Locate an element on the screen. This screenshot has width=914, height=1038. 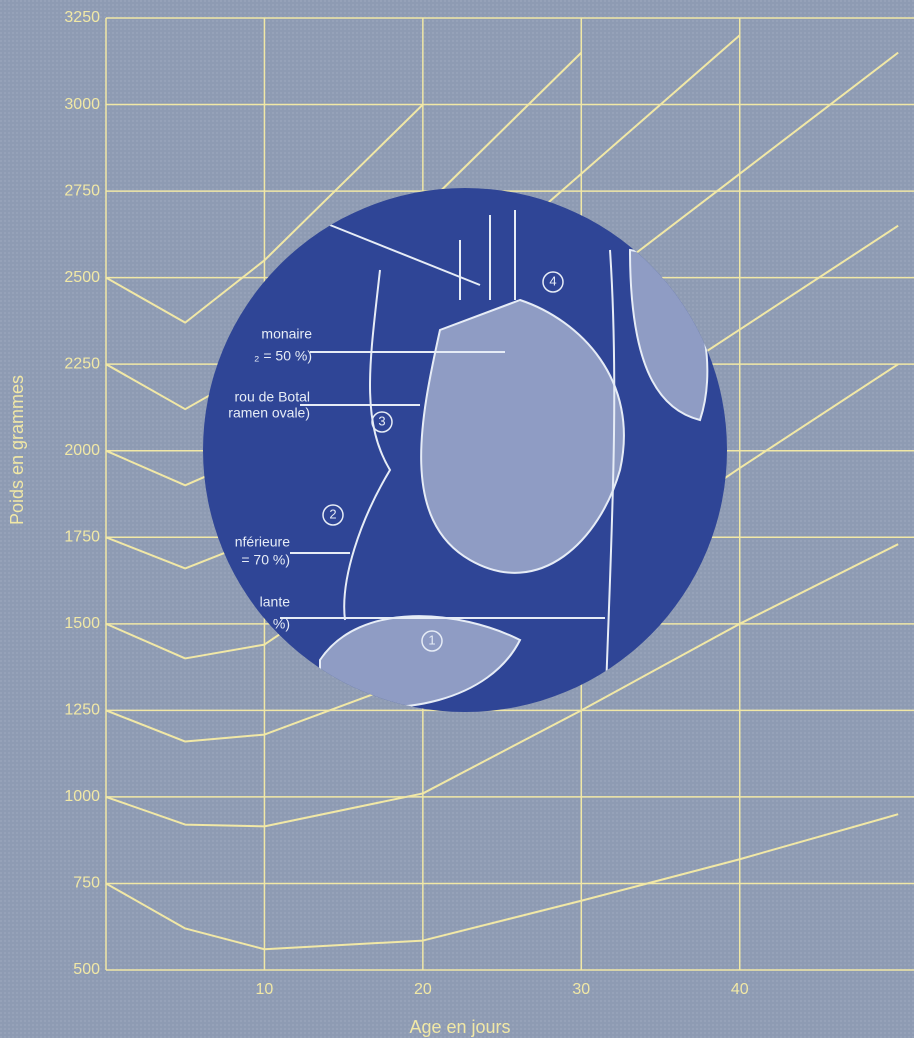
annotation: nférieure is located at coordinates (262, 542).